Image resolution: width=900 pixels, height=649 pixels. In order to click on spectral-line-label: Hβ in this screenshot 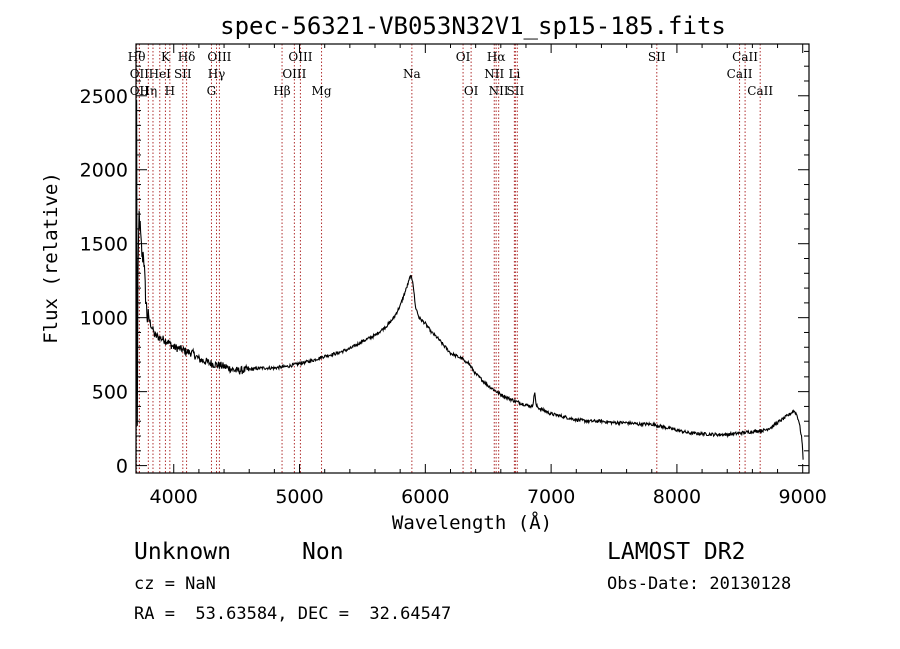, I will do `click(281, 91)`.